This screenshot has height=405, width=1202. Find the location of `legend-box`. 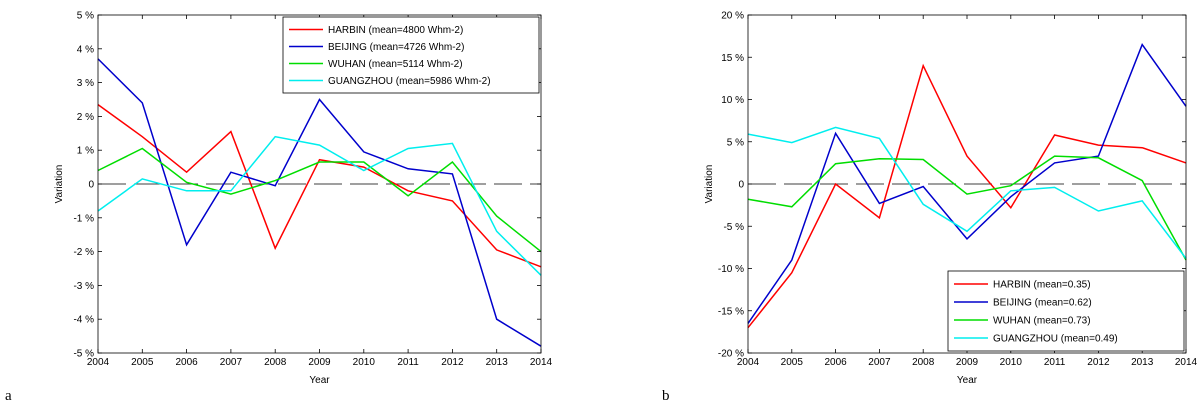

legend-box is located at coordinates (411, 55).